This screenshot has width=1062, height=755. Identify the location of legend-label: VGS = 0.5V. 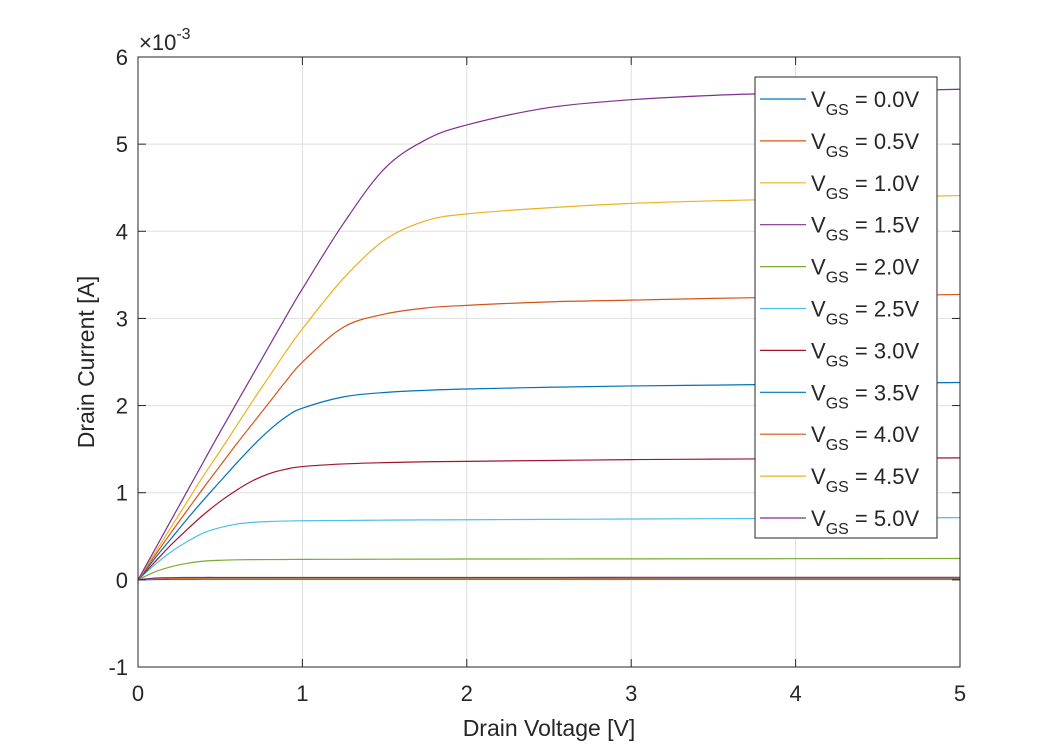
(865, 145).